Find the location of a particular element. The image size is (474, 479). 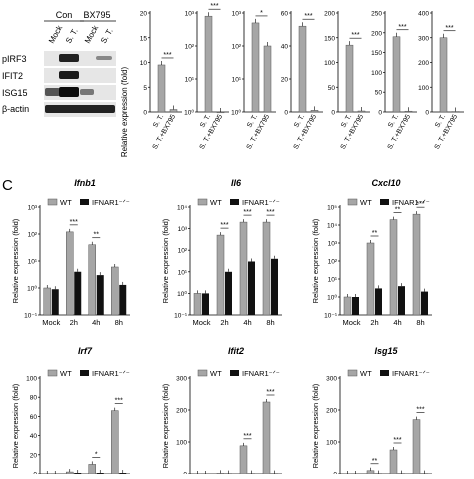

top-chart-tick-label: 10 is located at coordinates (144, 63).